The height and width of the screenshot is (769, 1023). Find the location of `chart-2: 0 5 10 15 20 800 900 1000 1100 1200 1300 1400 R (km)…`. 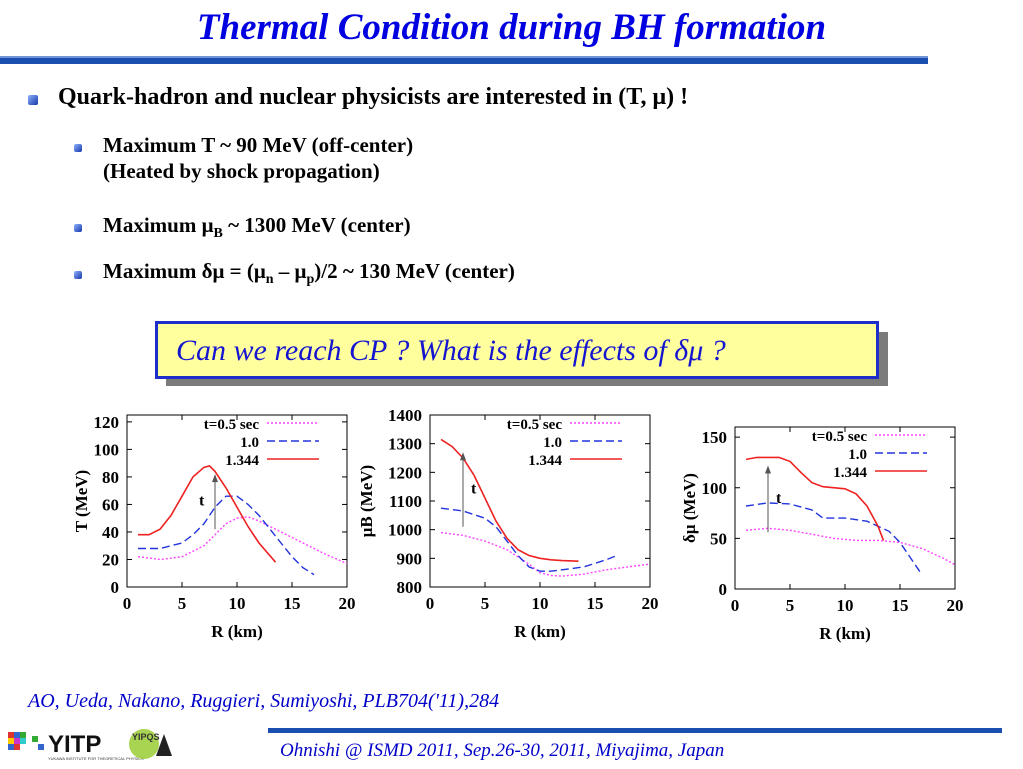

chart-2: 0 5 10 15 20 800 900 1000 1100 1200 1300 1400 R (km)… is located at coordinates (508, 523).